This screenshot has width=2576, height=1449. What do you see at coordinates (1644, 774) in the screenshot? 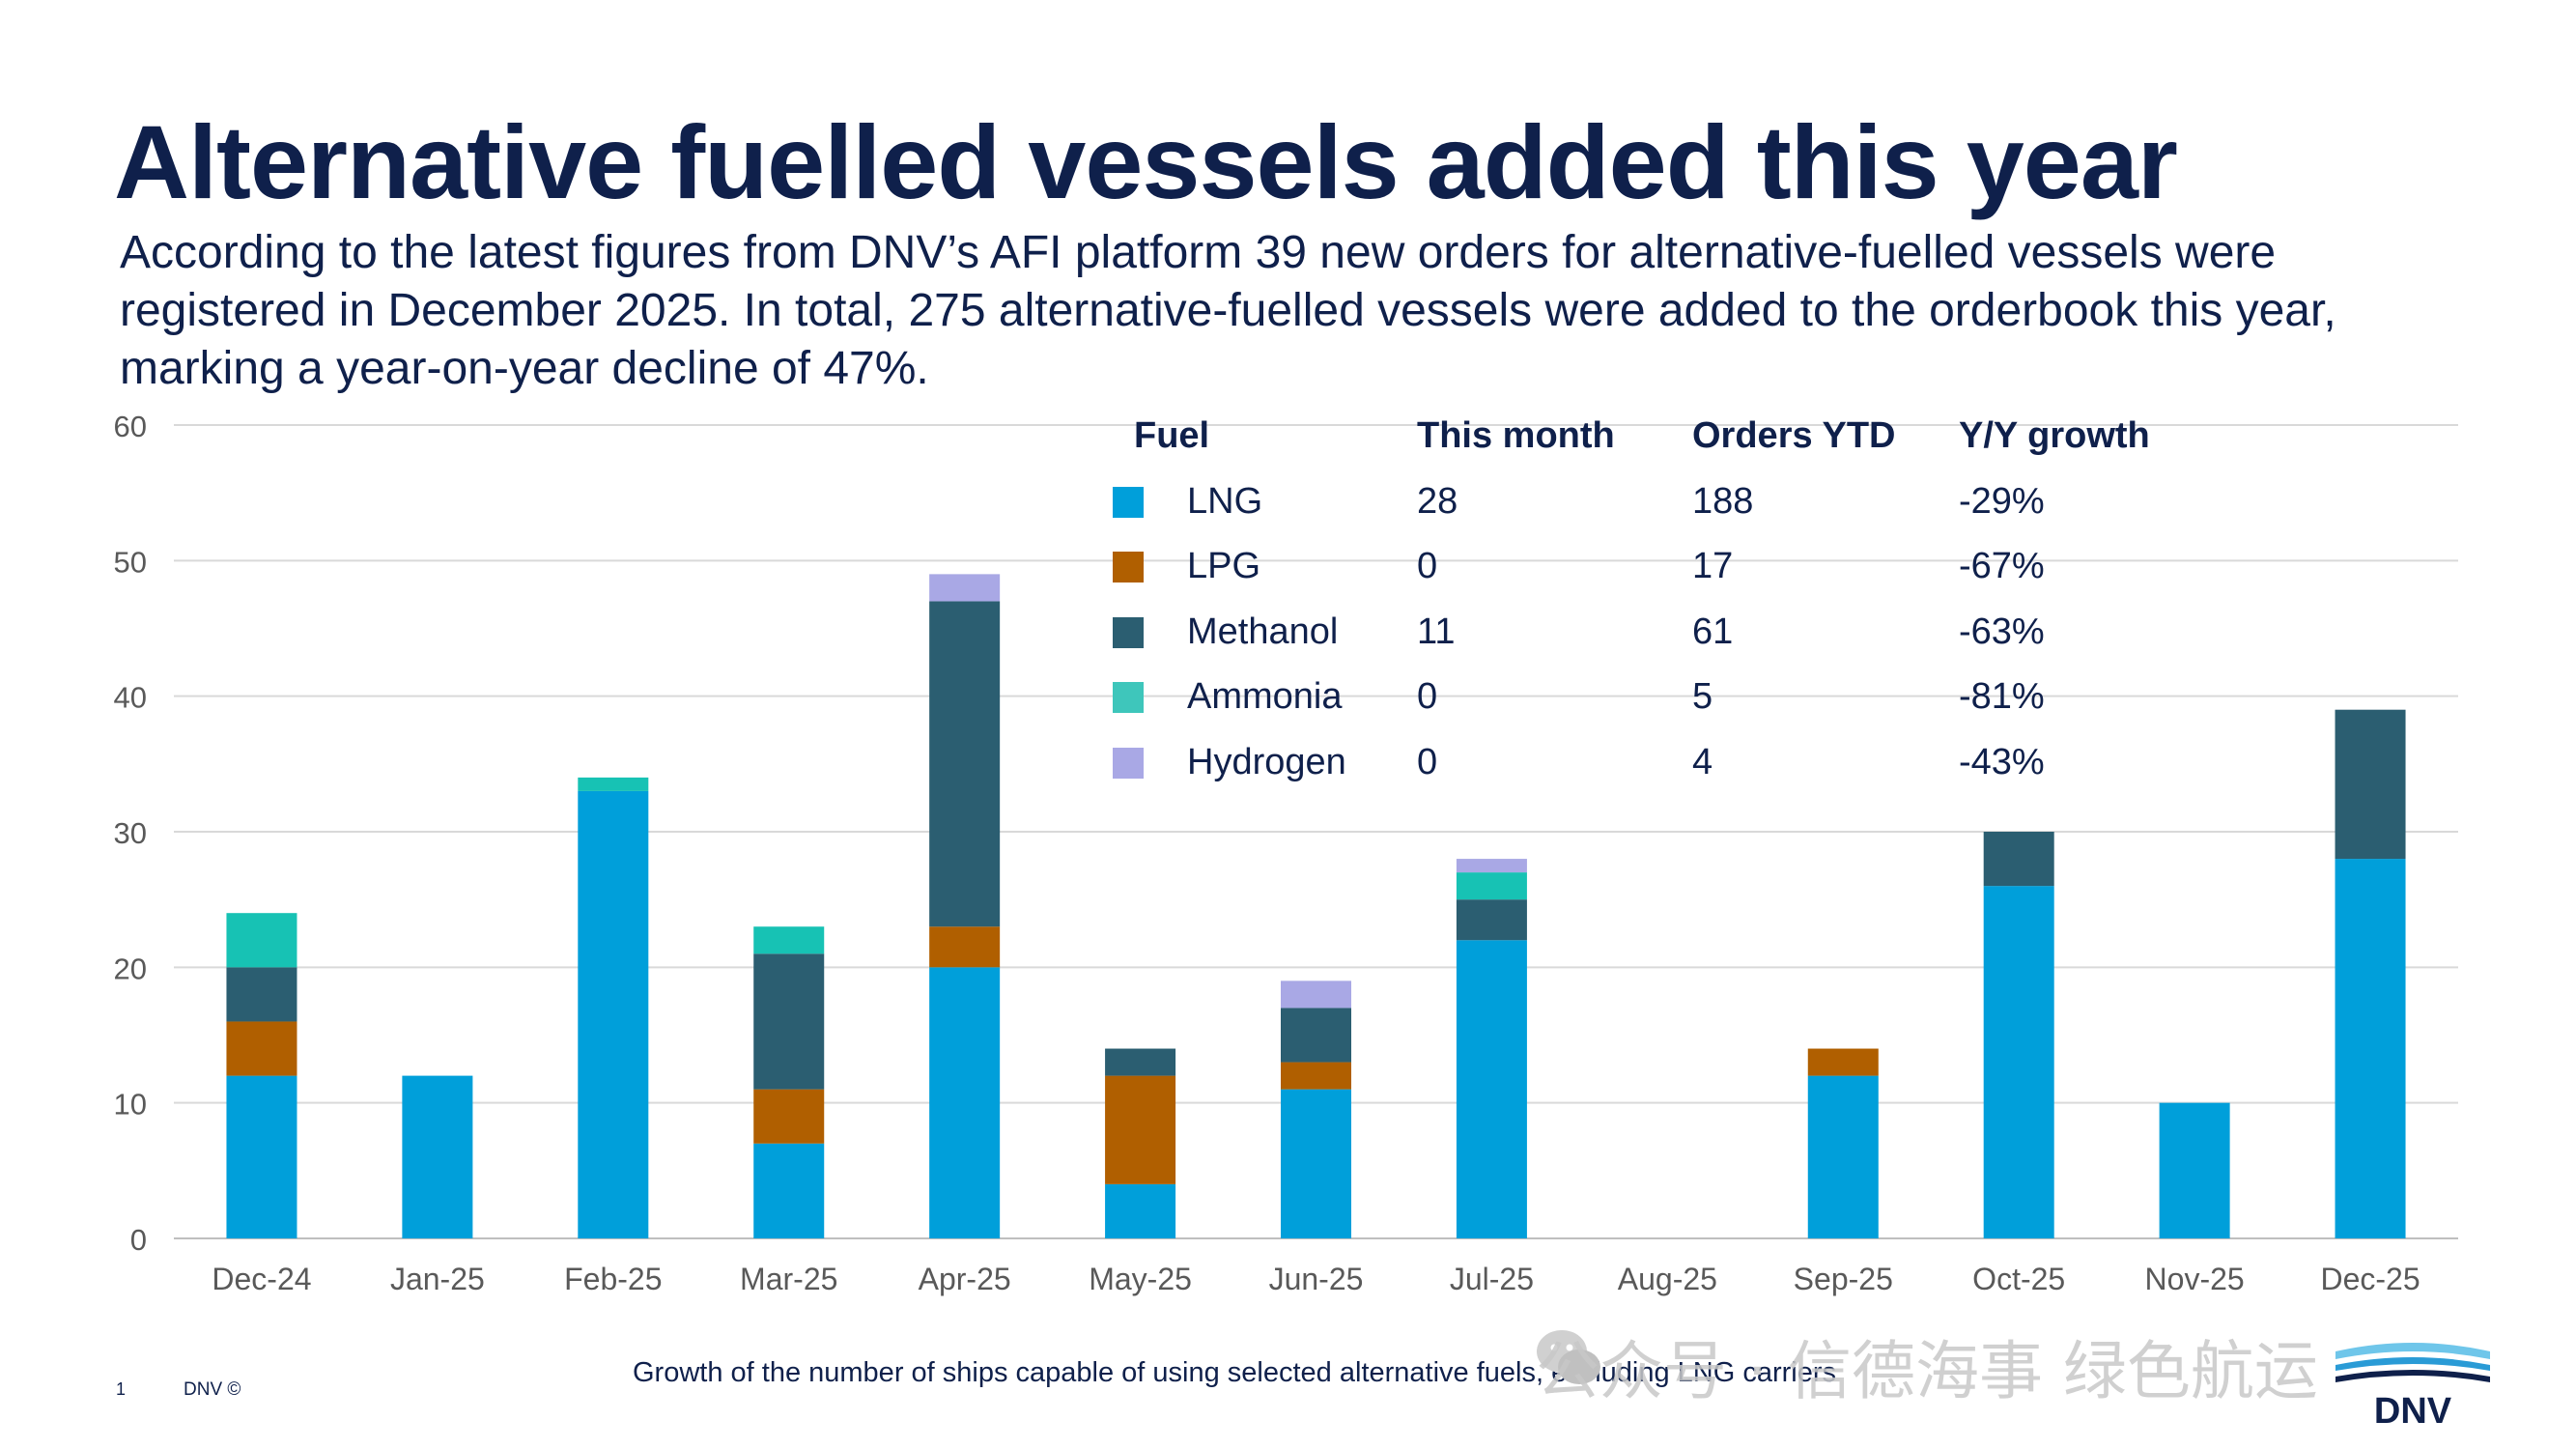
I see `table-row: Hydrogen 0 4 -43%` at bounding box center [1644, 774].